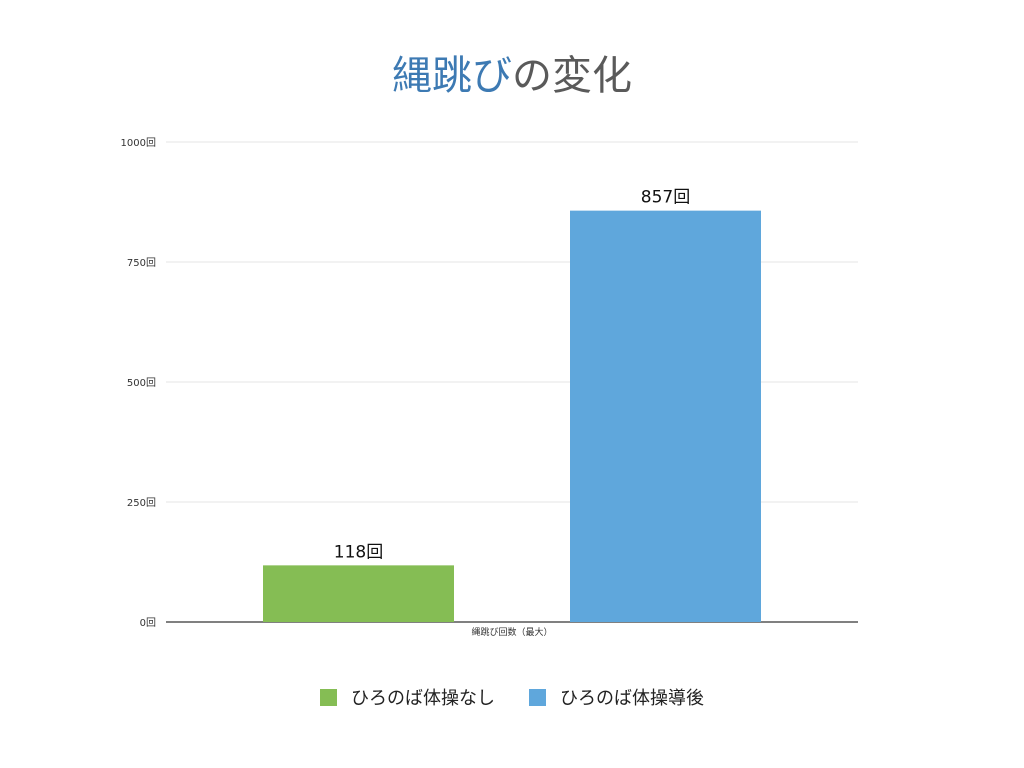  Describe the element at coordinates (665, 198) in the screenshot. I see `data-label-series-2: 857回` at that location.